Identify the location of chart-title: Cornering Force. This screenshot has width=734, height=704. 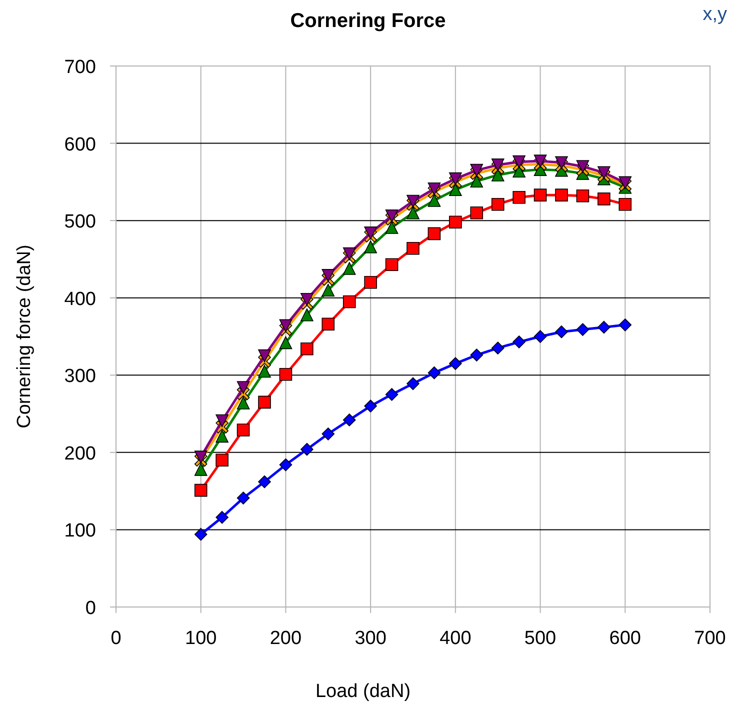
(368, 21).